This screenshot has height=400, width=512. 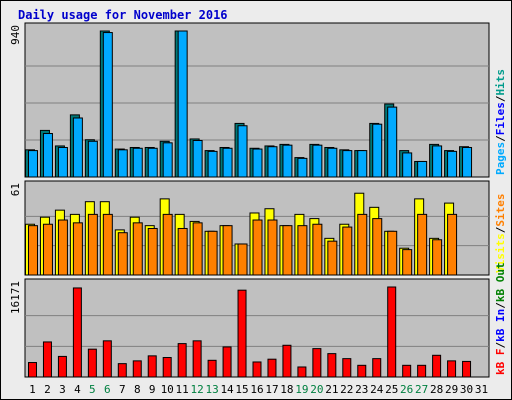 I want to click on x-tick-label: 23, so click(x=361, y=389).